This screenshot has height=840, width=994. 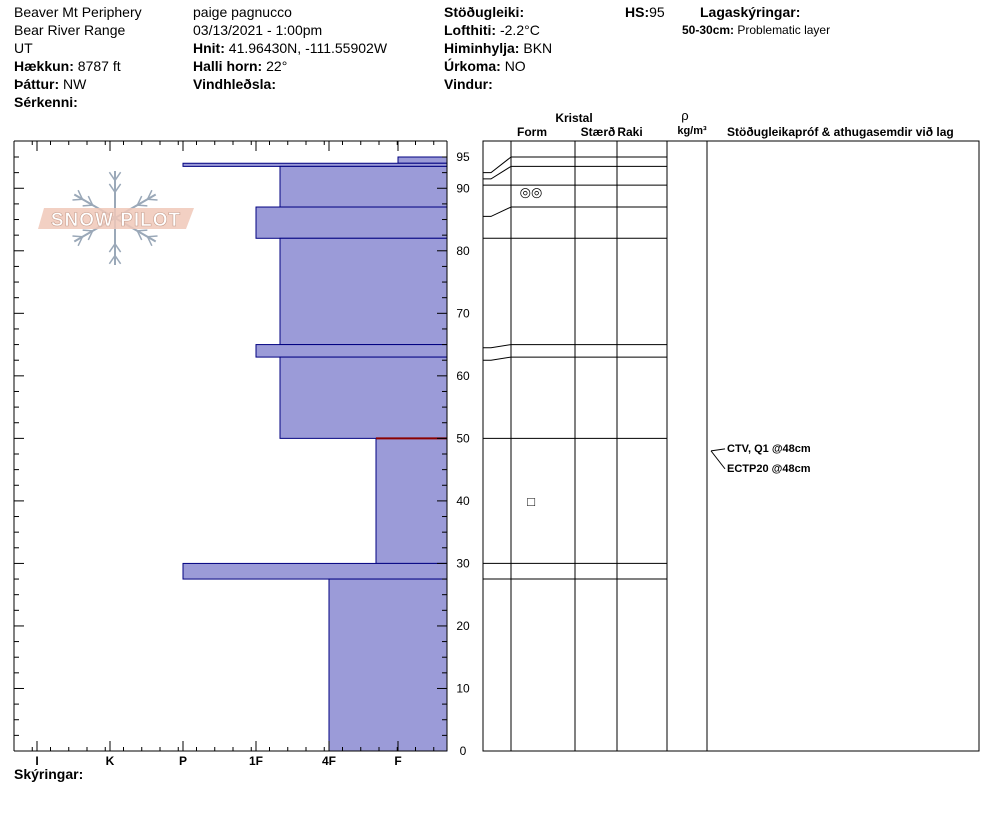 I want to click on aspect-label: Þáttur:, so click(x=37, y=84).